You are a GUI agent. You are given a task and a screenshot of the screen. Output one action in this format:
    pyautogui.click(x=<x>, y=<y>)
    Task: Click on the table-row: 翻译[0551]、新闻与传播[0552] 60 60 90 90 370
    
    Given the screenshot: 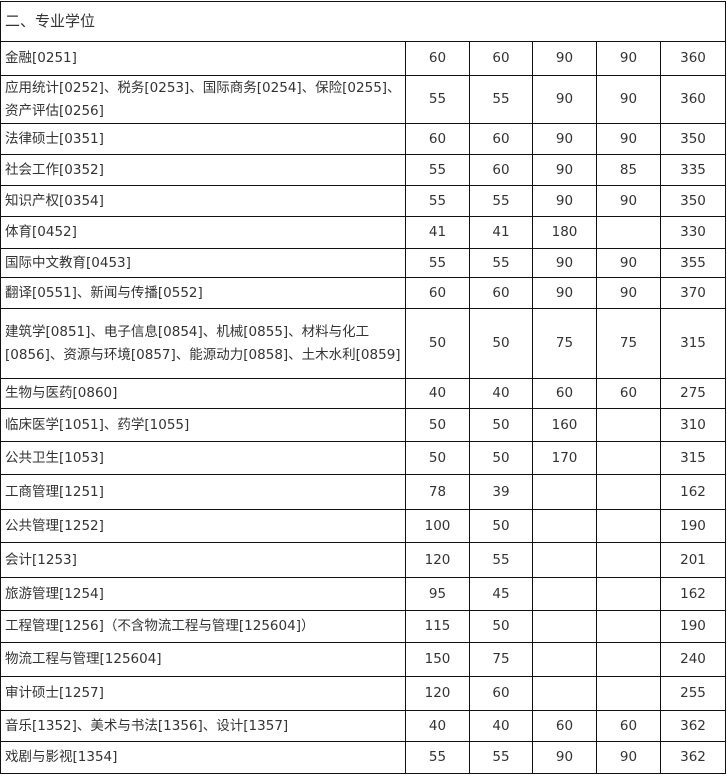 What is the action you would take?
    pyautogui.click(x=363, y=293)
    